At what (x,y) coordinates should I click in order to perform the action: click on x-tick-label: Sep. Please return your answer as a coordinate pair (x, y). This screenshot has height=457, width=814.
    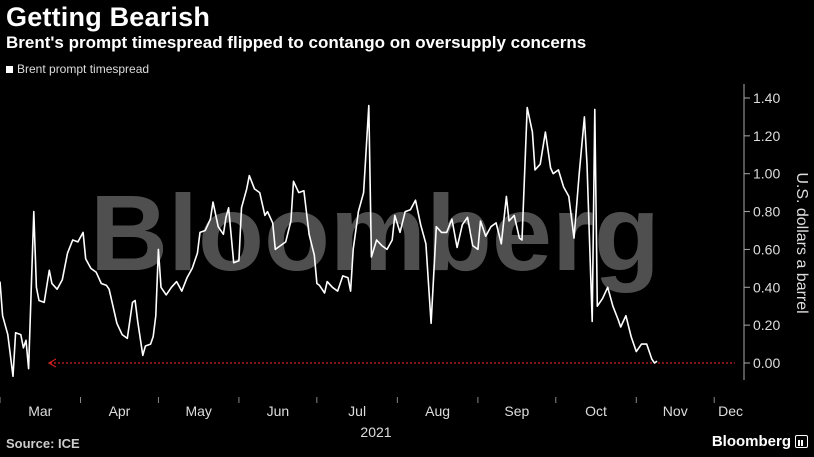
    Looking at the image, I should click on (516, 411).